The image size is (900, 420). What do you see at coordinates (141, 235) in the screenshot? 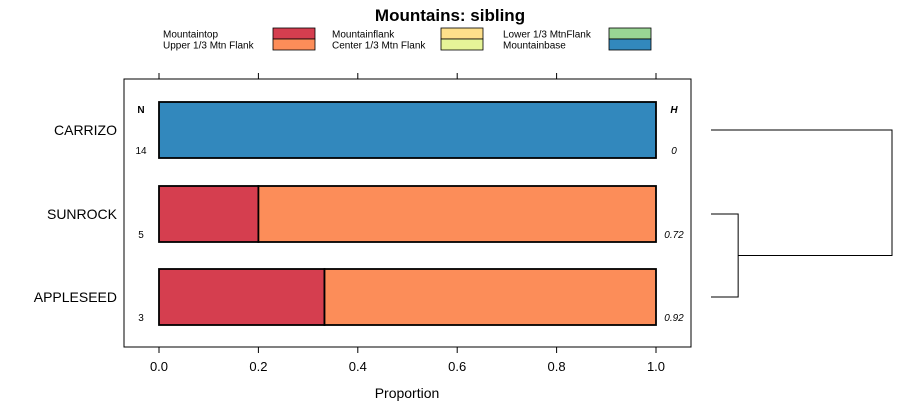
I see `n-value-sunrock: 5` at bounding box center [141, 235].